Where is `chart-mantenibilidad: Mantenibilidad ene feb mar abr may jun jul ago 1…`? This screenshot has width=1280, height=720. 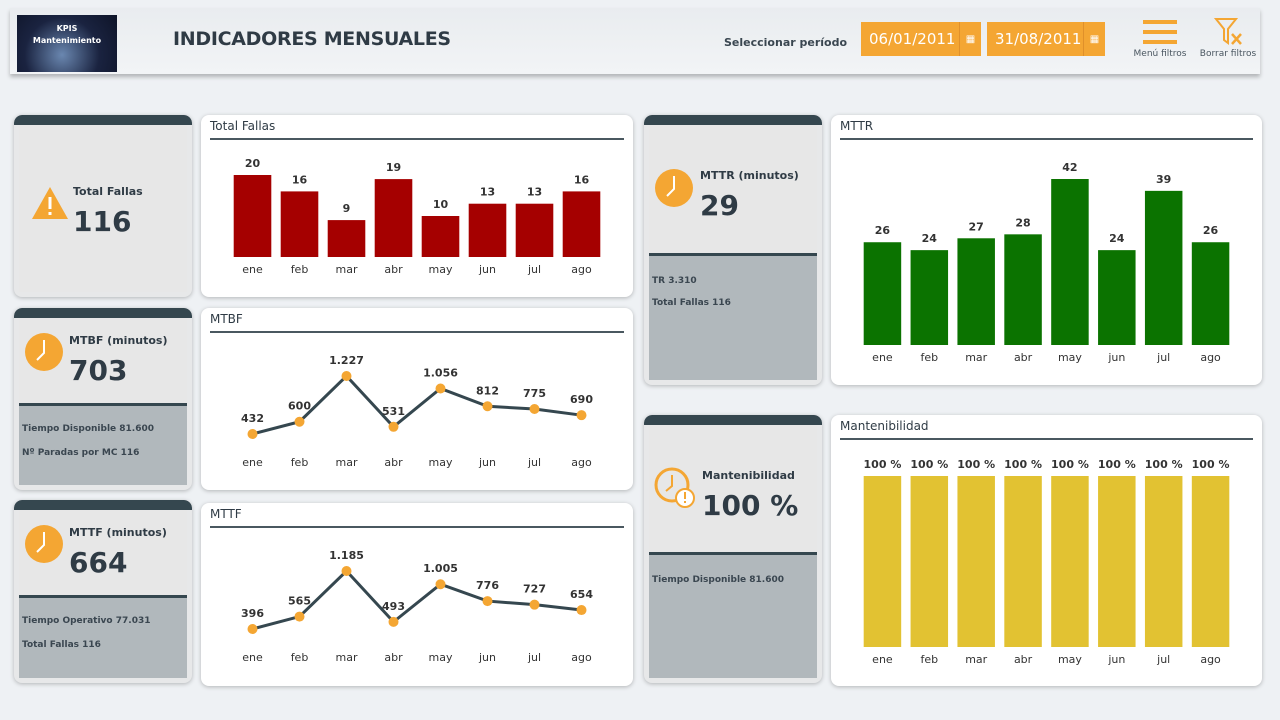 chart-mantenibilidad: Mantenibilidad ene feb mar abr may jun jul ago 1… is located at coordinates (1046, 550).